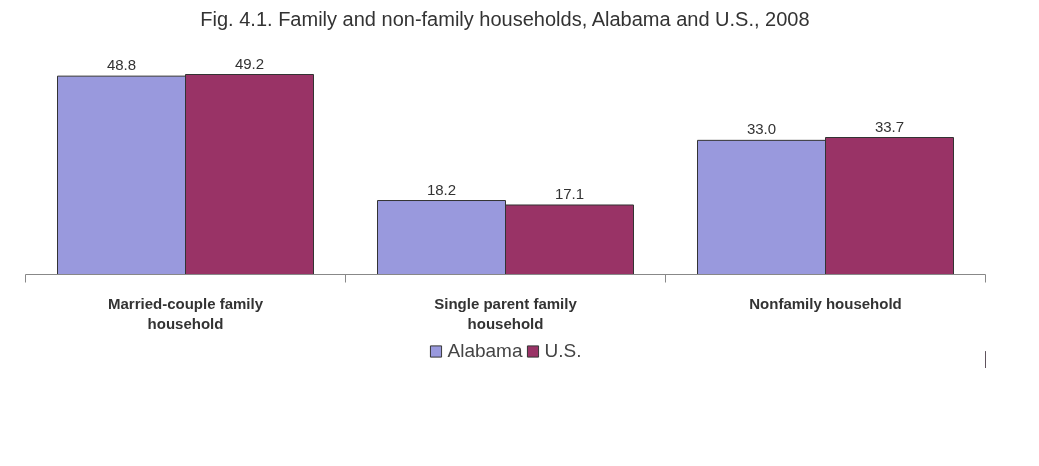  I want to click on x-tick-label: Nonfamily household, so click(825, 303).